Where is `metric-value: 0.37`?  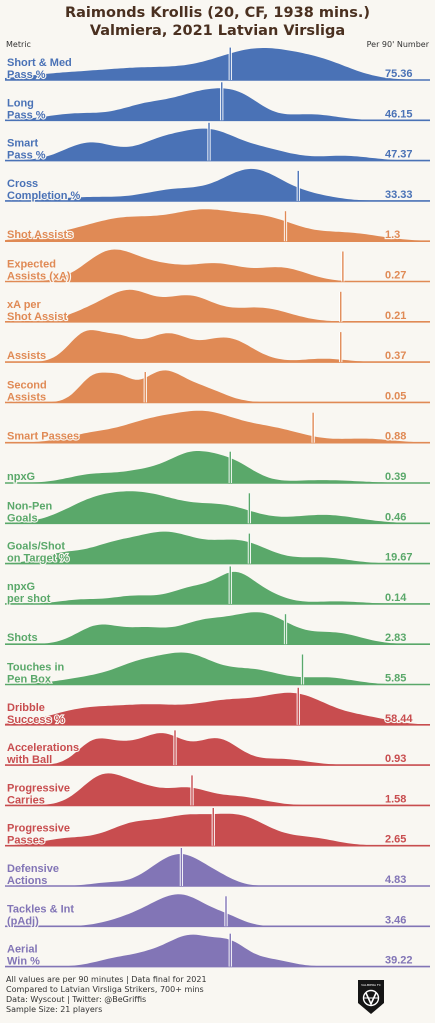 metric-value: 0.37 is located at coordinates (395, 356).